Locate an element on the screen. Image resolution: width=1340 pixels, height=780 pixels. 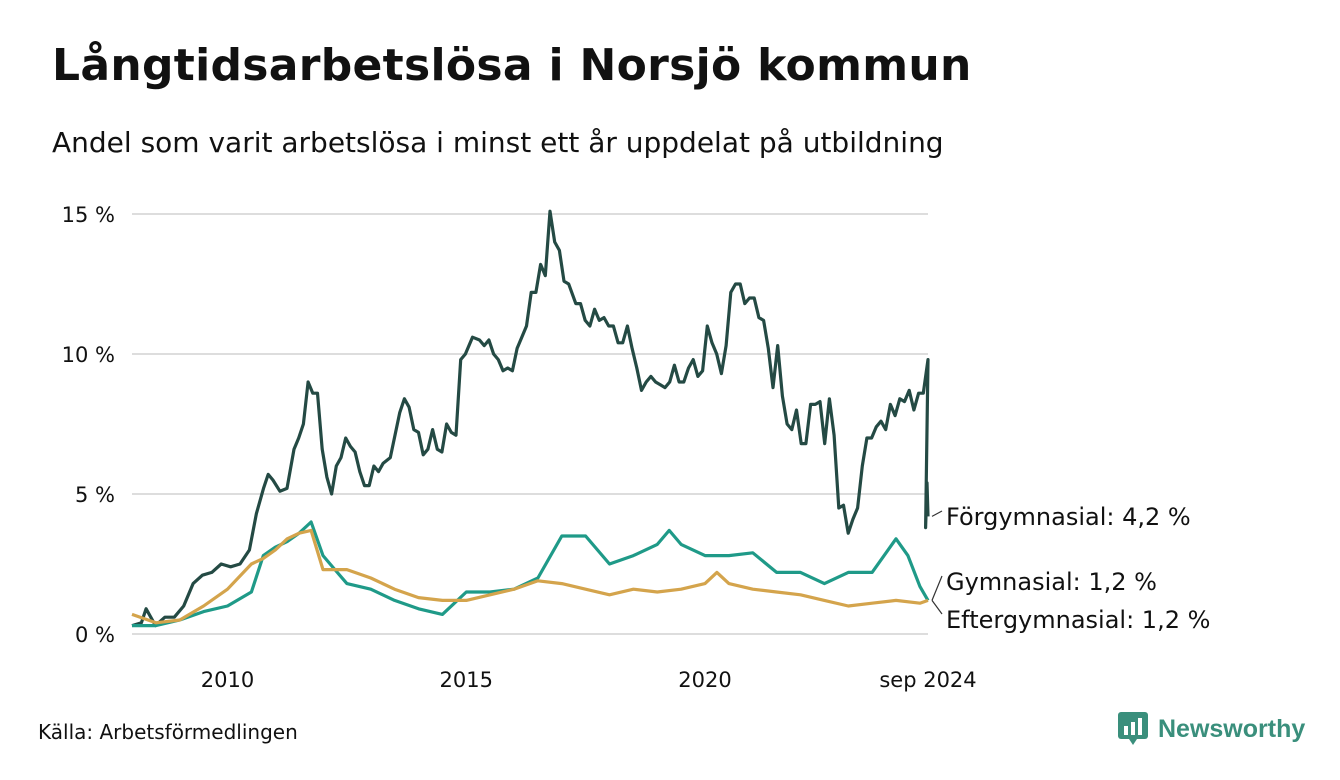
x-tick-label: 2010 is located at coordinates (227, 680).